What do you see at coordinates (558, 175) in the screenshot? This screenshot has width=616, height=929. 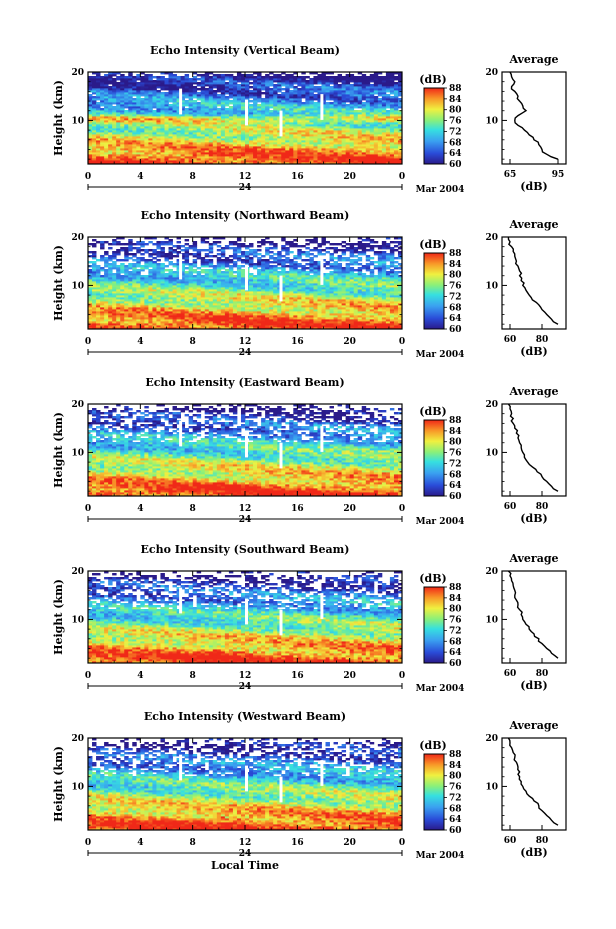 I see `profile-x-tick-label: 95` at bounding box center [558, 175].